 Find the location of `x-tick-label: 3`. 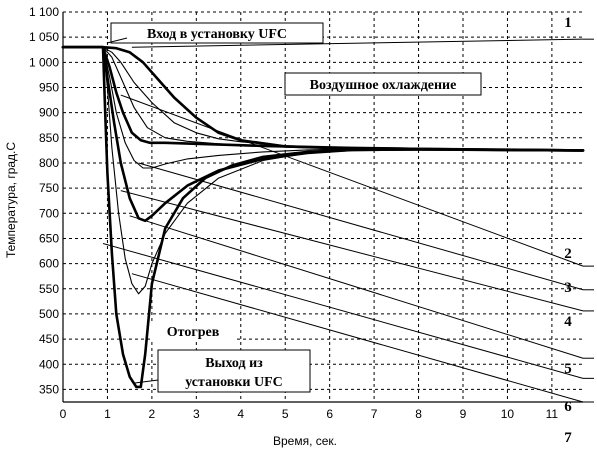

x-tick-label: 3 is located at coordinates (196, 414).